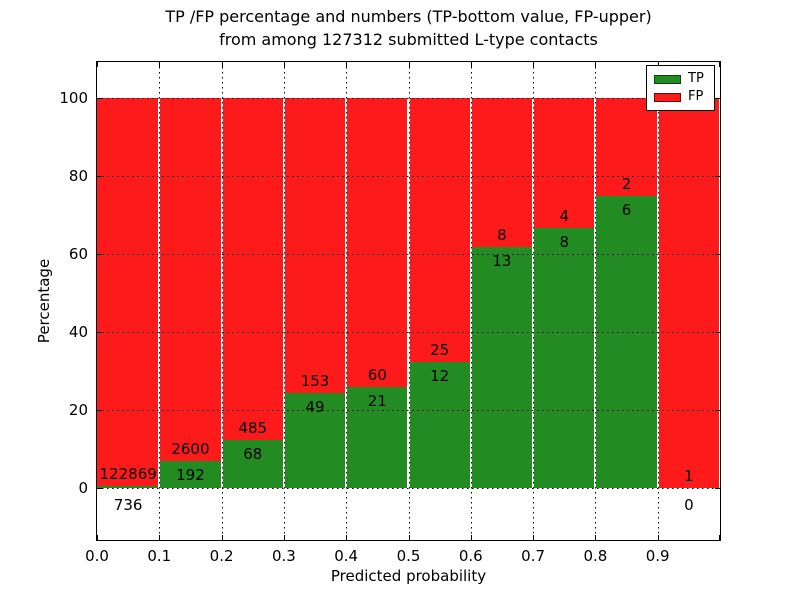 The image size is (800, 600). Describe the element at coordinates (667, 97) in the screenshot. I see `fp-legend-swatch` at that location.